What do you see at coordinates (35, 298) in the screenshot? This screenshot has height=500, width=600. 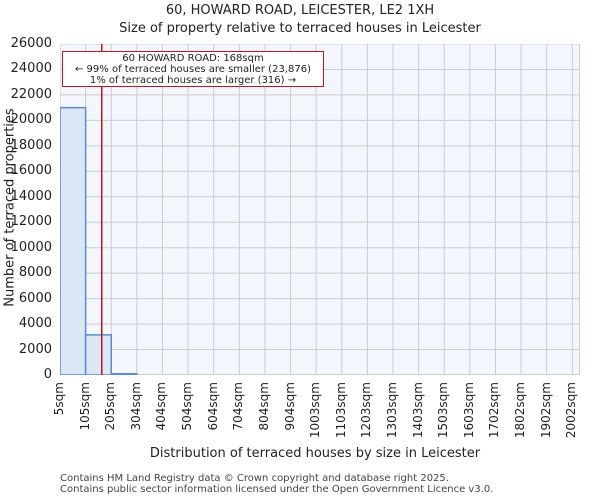 I see `y-tick-label: 6000` at bounding box center [35, 298].